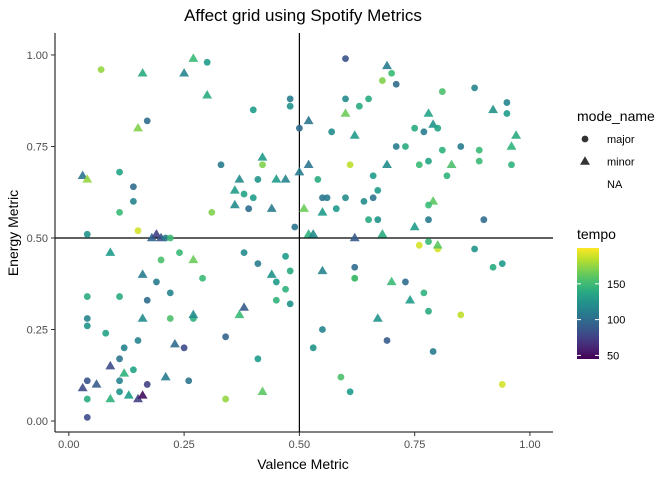 This screenshot has width=672, height=480. What do you see at coordinates (596, 234) in the screenshot?
I see `color-legend-title: tempo` at bounding box center [596, 234].